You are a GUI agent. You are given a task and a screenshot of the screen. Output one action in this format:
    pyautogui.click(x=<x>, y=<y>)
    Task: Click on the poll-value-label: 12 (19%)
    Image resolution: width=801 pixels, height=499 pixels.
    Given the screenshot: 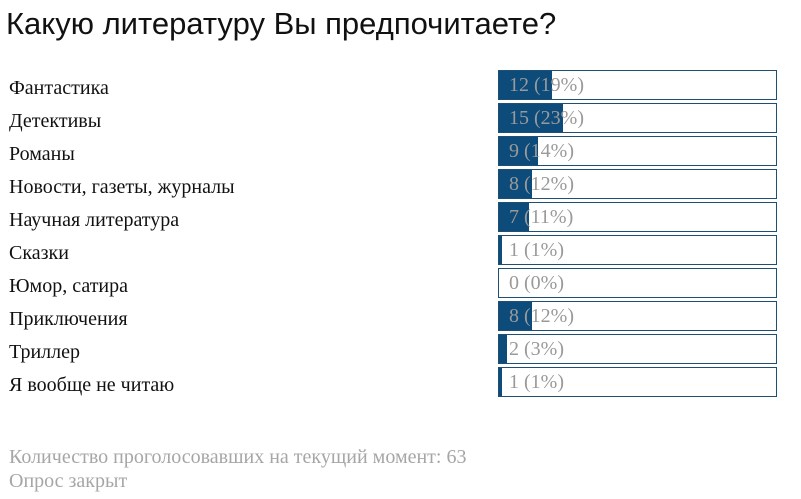 What is the action you would take?
    pyautogui.click(x=546, y=85)
    